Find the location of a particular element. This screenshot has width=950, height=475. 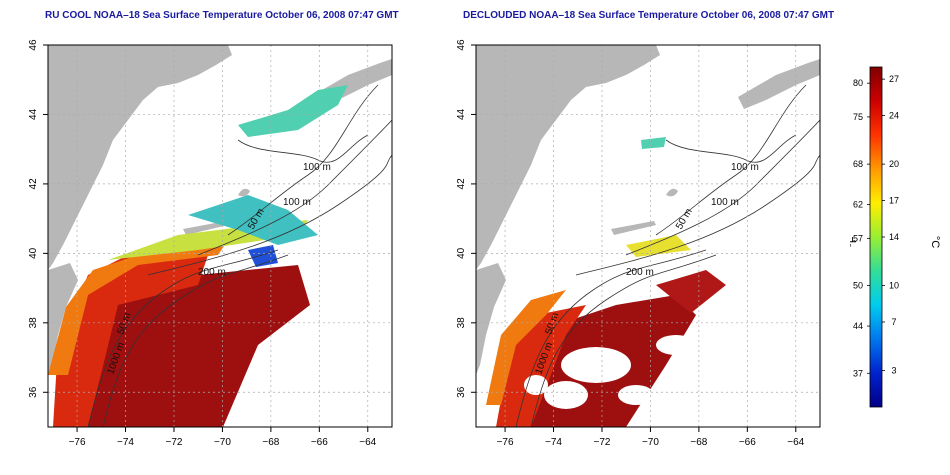

fahrenheit-tick-label: 68 is located at coordinates (858, 164).